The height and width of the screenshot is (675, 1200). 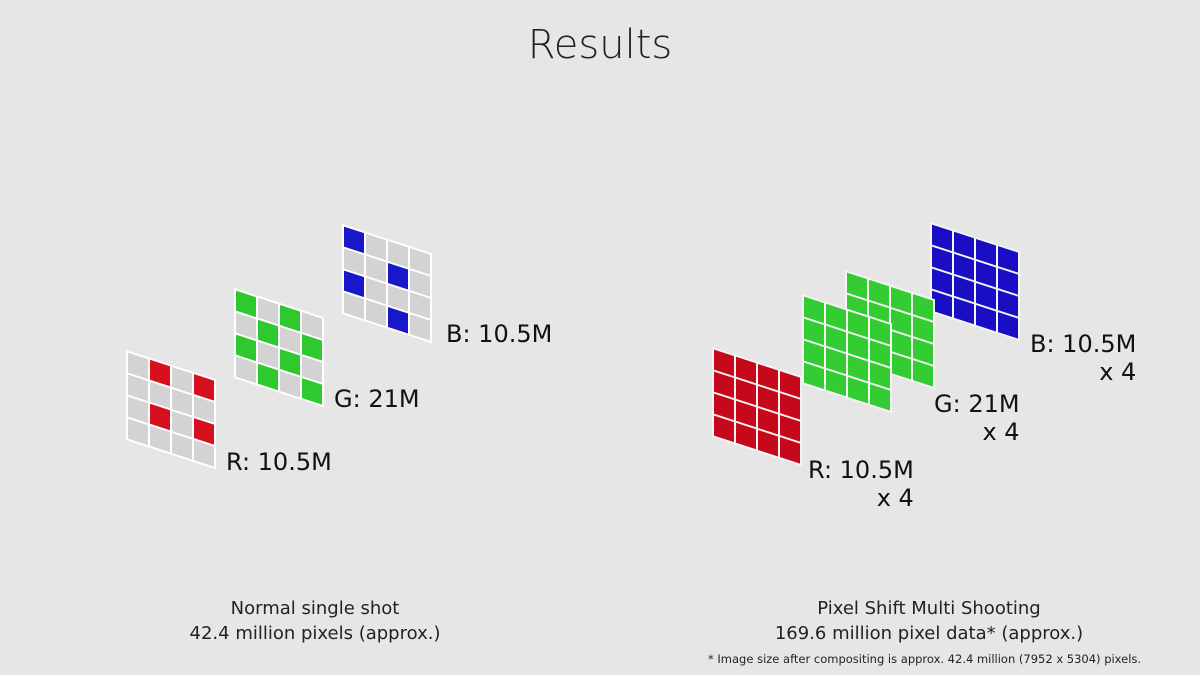 What do you see at coordinates (1118, 372) in the screenshot?
I see `right-blue-multiplier: x 4` at bounding box center [1118, 372].